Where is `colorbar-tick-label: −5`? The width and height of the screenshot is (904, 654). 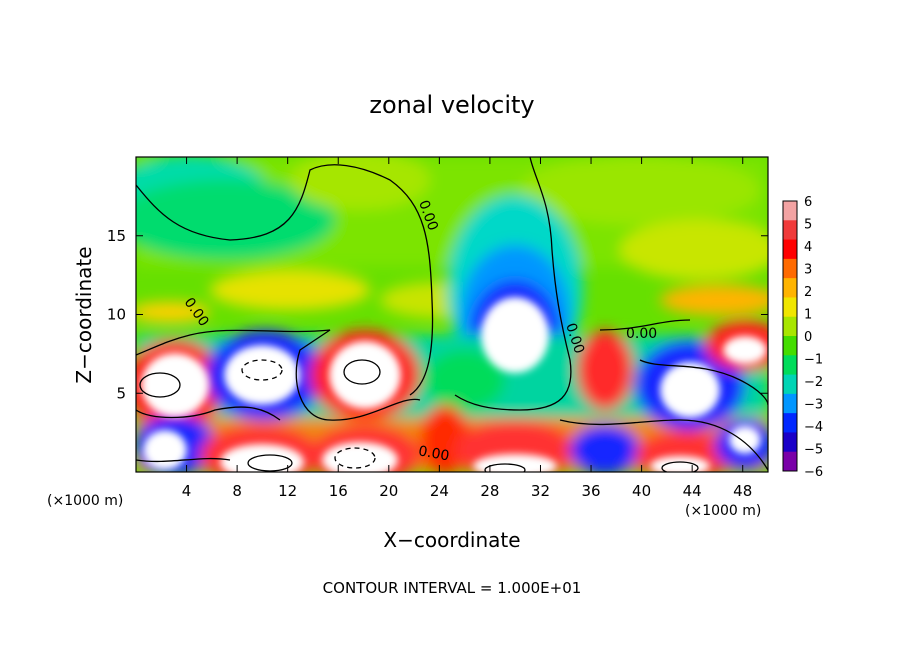 colorbar-tick-label: −5 is located at coordinates (813, 450).